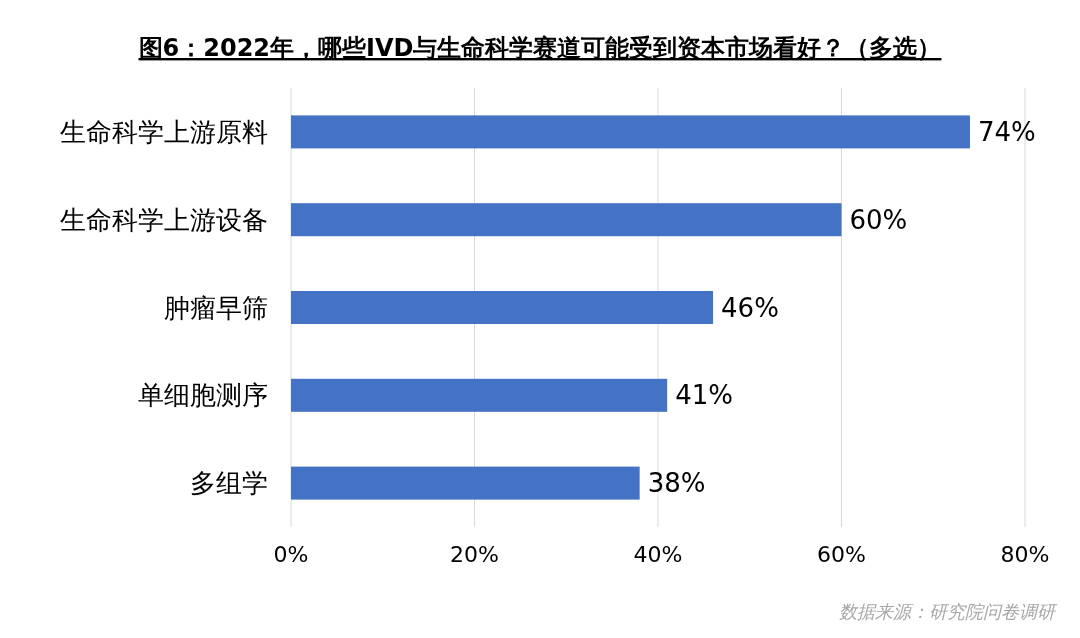 This screenshot has height=638, width=1080. What do you see at coordinates (474, 554) in the screenshot?
I see `x-tick-label: 20%` at bounding box center [474, 554].